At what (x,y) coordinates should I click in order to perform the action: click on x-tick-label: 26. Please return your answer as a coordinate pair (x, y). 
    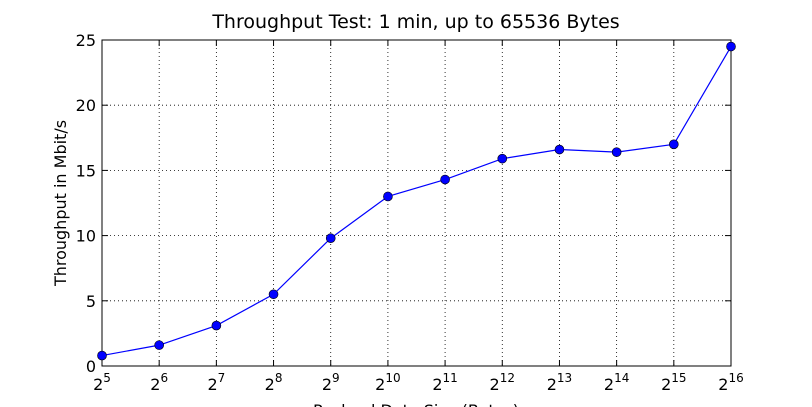
    Looking at the image, I should click on (159, 382).